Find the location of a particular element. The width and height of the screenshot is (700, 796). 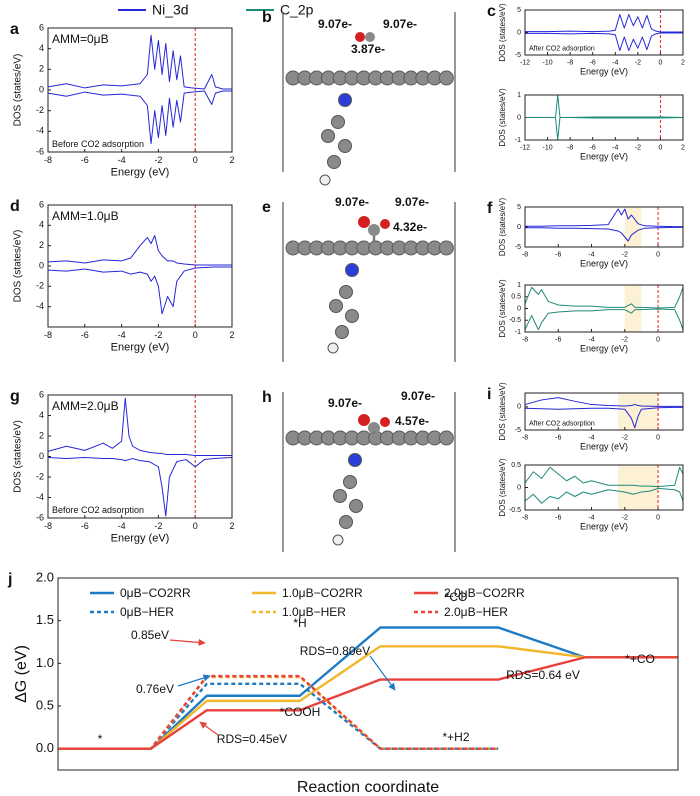

panel-letter: e is located at coordinates (266, 207).